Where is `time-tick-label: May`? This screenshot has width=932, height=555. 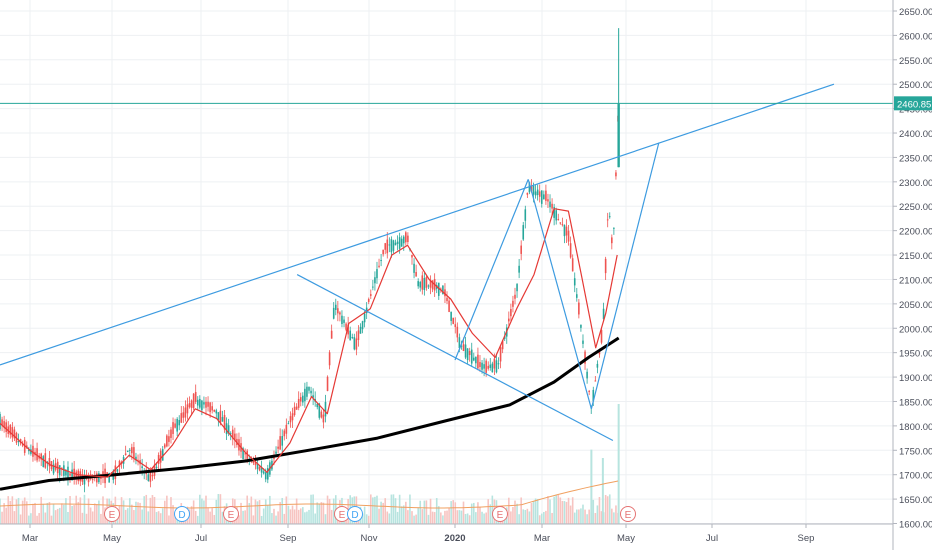
time-tick-label: May is located at coordinates (626, 538).